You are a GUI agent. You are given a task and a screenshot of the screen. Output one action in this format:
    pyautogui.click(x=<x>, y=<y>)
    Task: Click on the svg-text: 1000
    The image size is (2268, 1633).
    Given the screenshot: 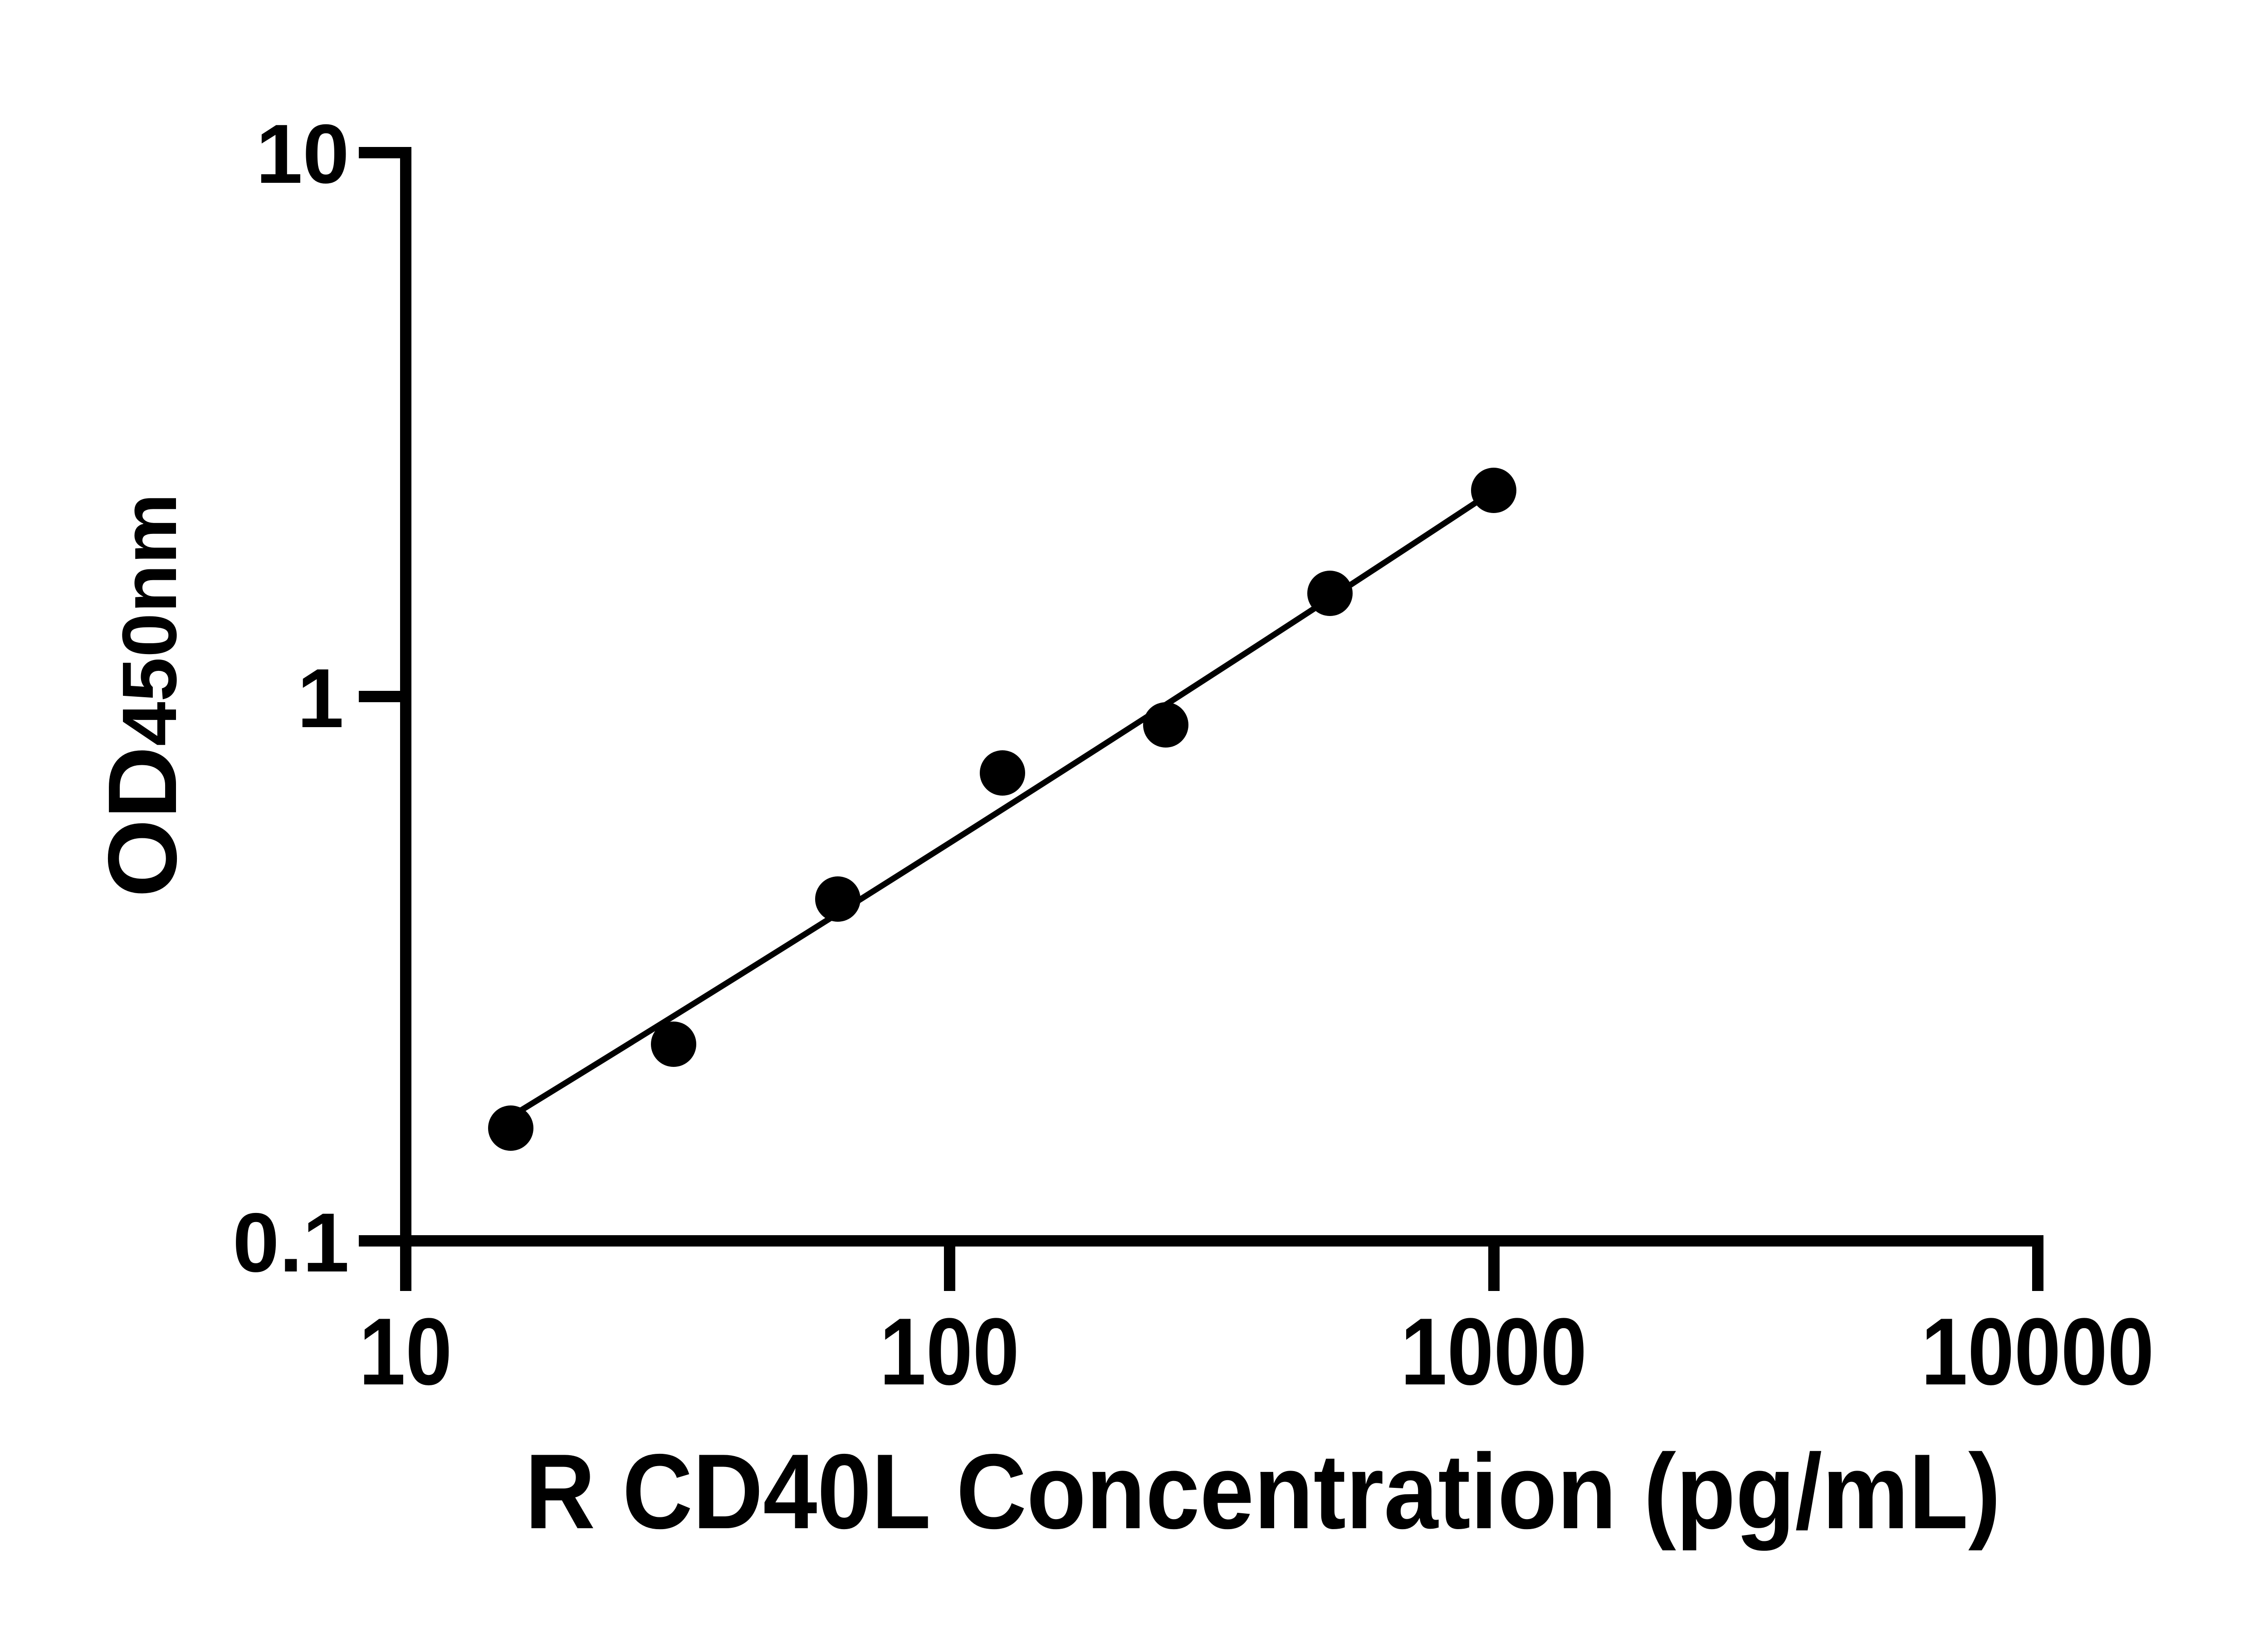 What is the action you would take?
    pyautogui.click(x=1494, y=1351)
    